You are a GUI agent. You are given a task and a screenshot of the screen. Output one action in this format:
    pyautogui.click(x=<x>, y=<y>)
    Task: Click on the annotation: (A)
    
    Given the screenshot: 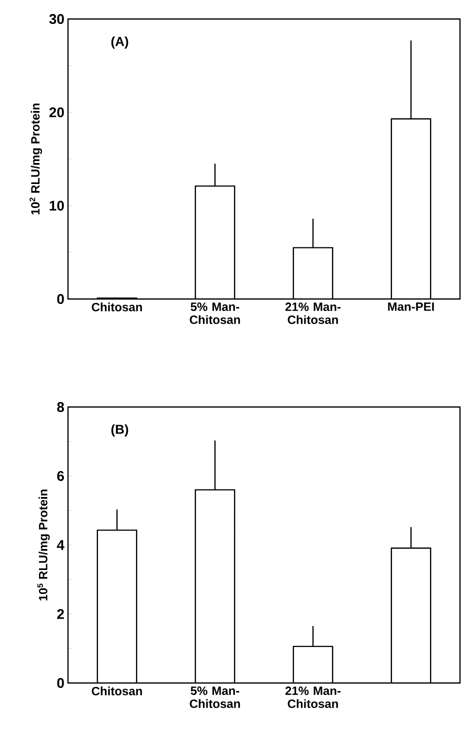 What is the action you would take?
    pyautogui.click(x=119, y=42)
    